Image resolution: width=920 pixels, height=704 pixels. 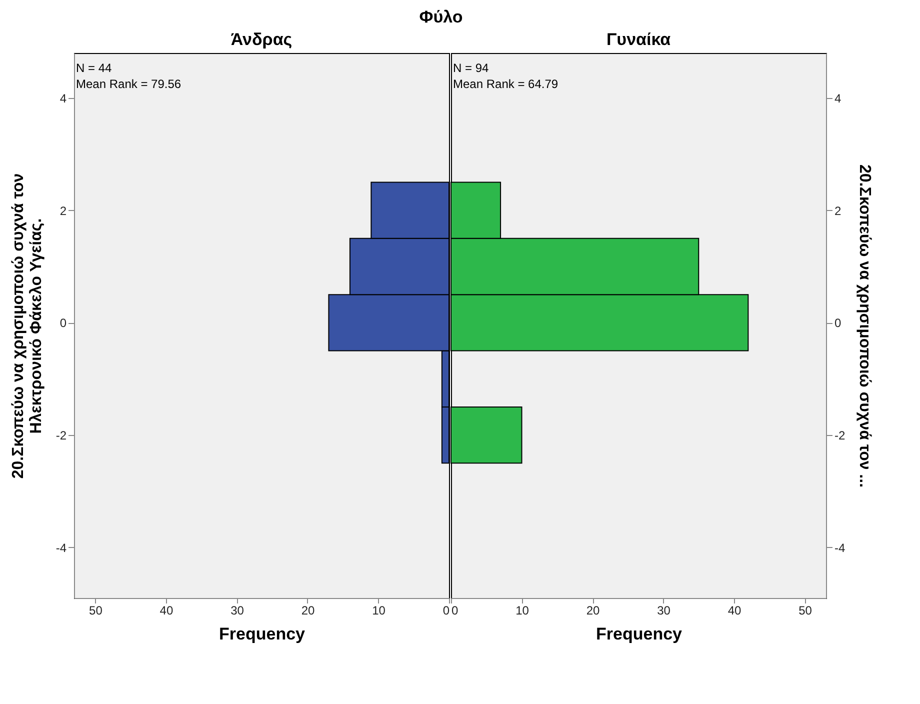 What do you see at coordinates (441, 17) in the screenshot?
I see `chart-subtitle: Φύλο` at bounding box center [441, 17].